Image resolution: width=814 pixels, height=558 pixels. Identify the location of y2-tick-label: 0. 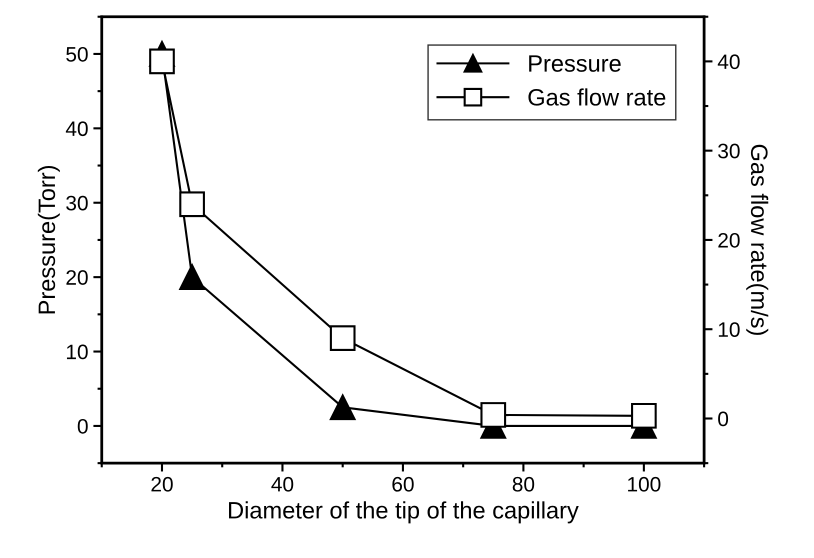
(723, 419).